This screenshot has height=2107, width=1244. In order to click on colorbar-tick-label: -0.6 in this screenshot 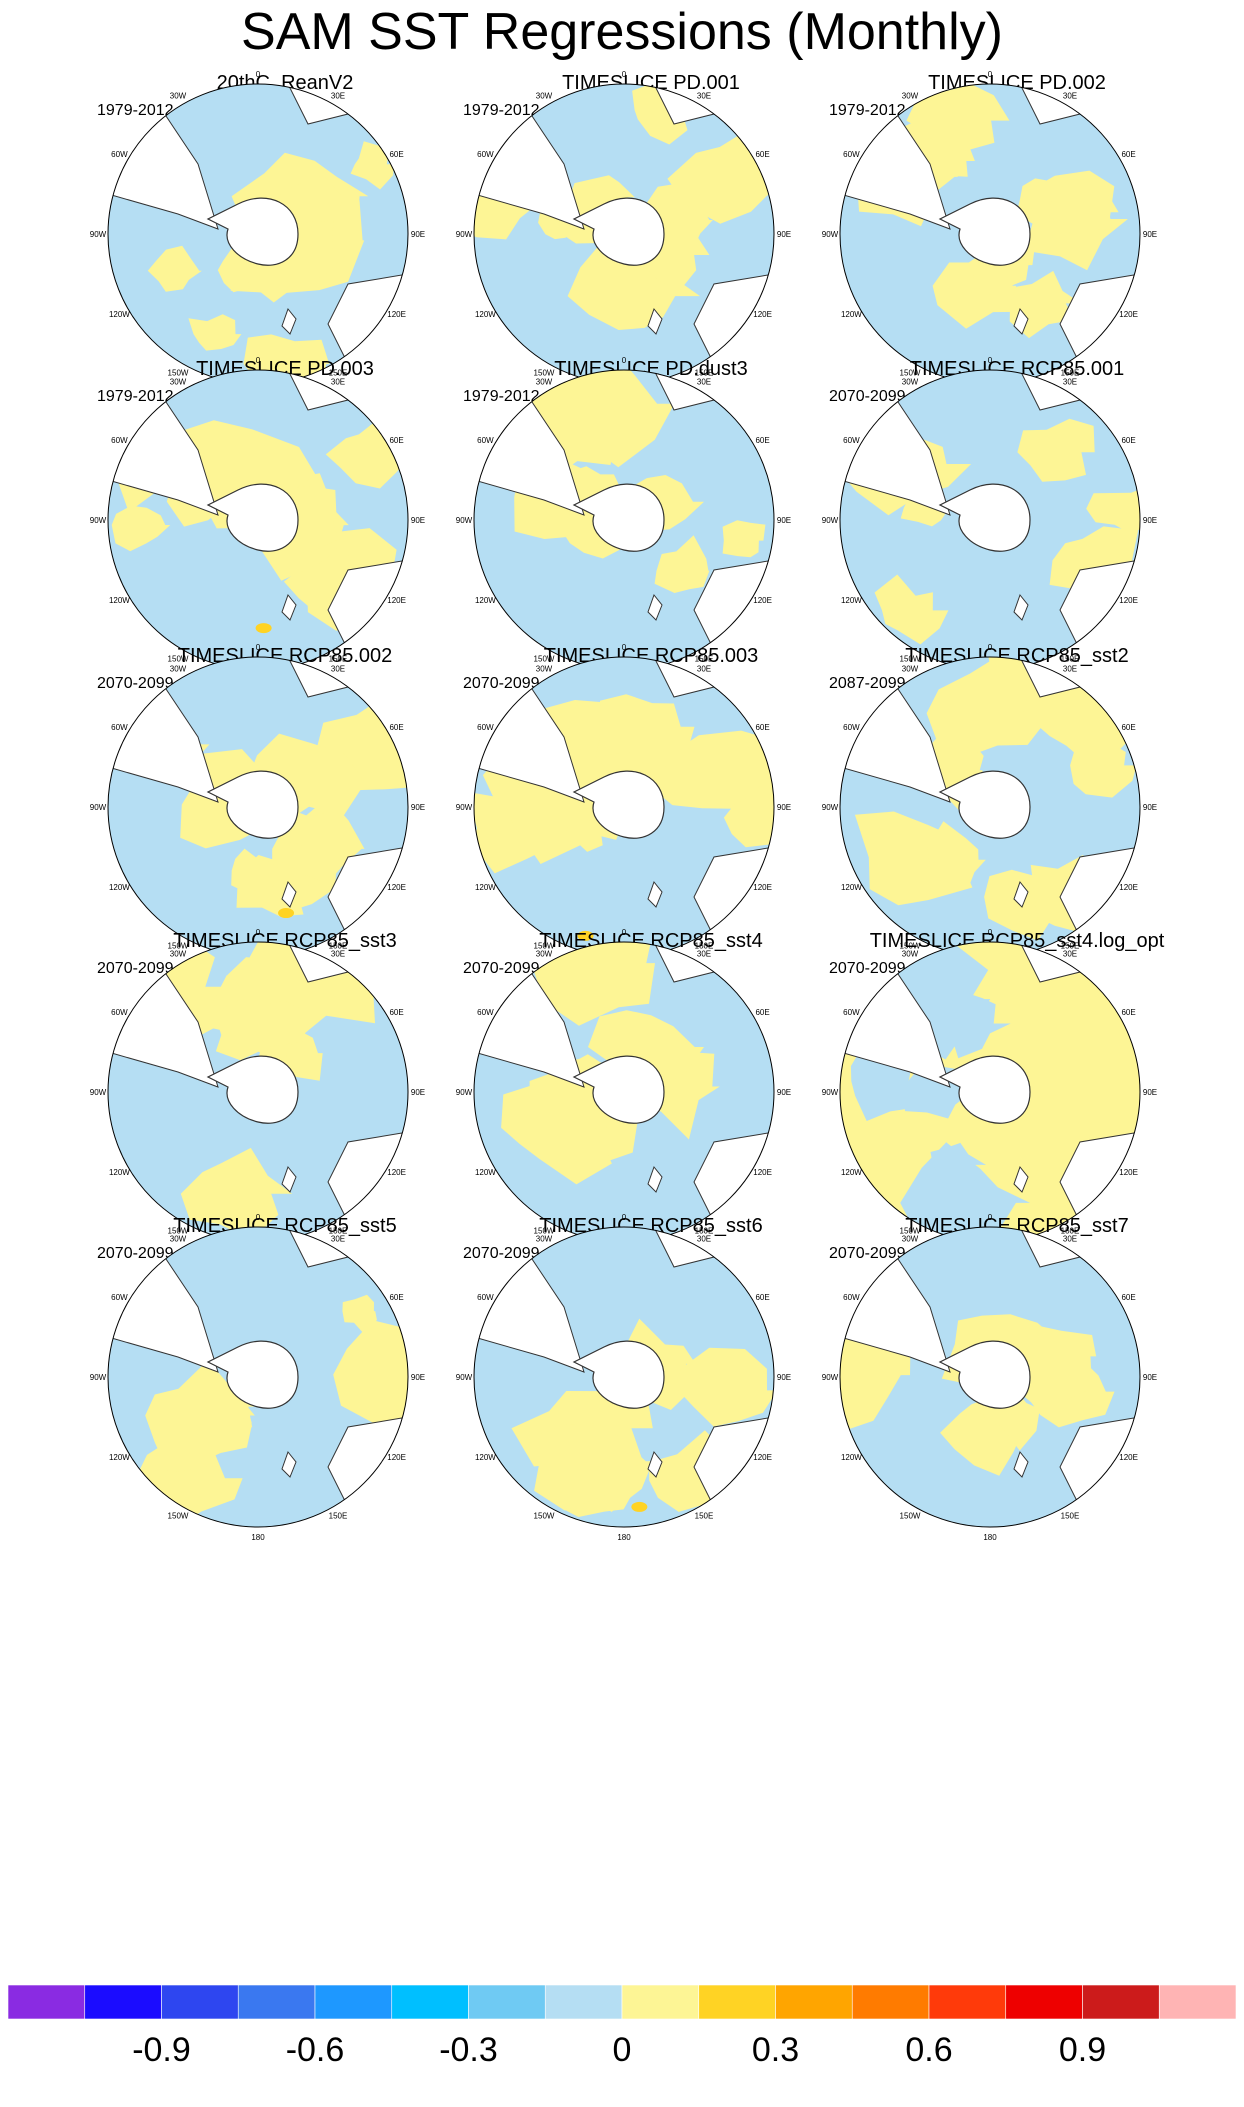, I will do `click(315, 2050)`.